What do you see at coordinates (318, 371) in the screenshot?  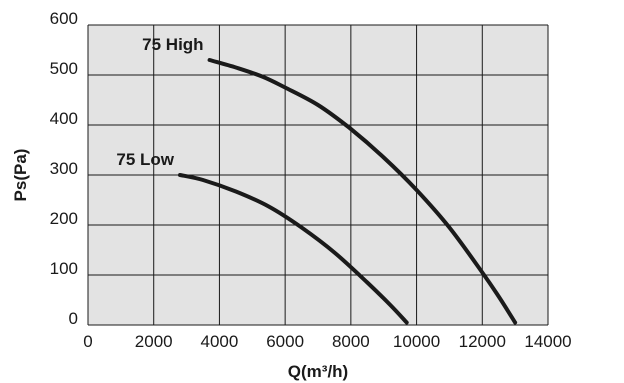 I see `x-axis-title: Q(m³/h)` at bounding box center [318, 371].